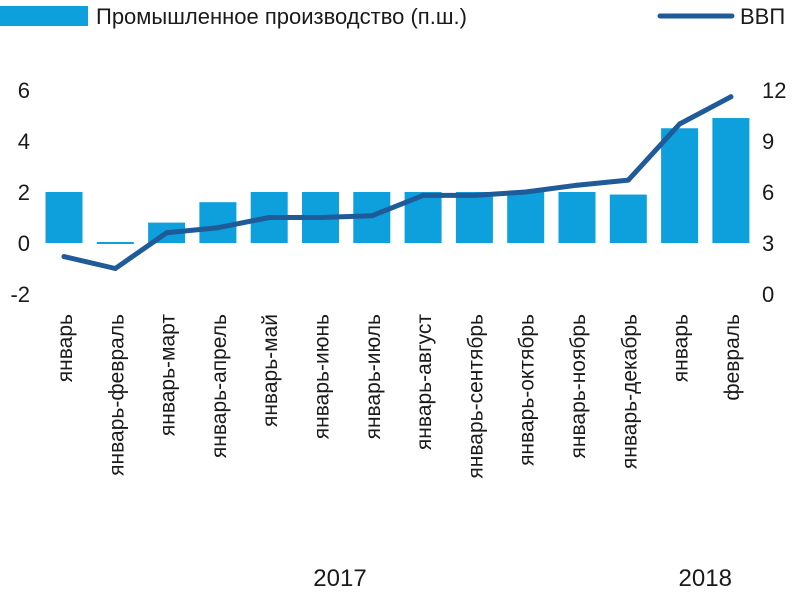 The width and height of the screenshot is (800, 594). I want to click on right-tick-label: 12, so click(774, 90).